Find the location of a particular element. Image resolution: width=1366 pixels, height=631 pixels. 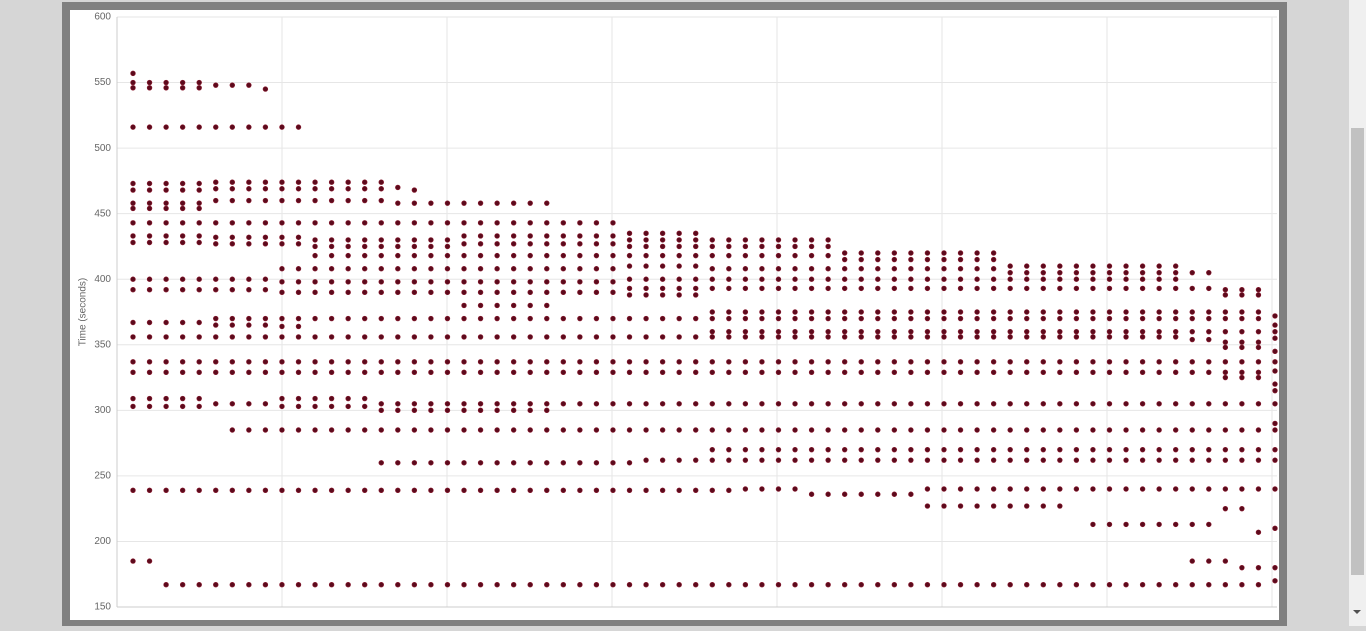

scroll-down-arrow is located at coordinates (1357, 612).